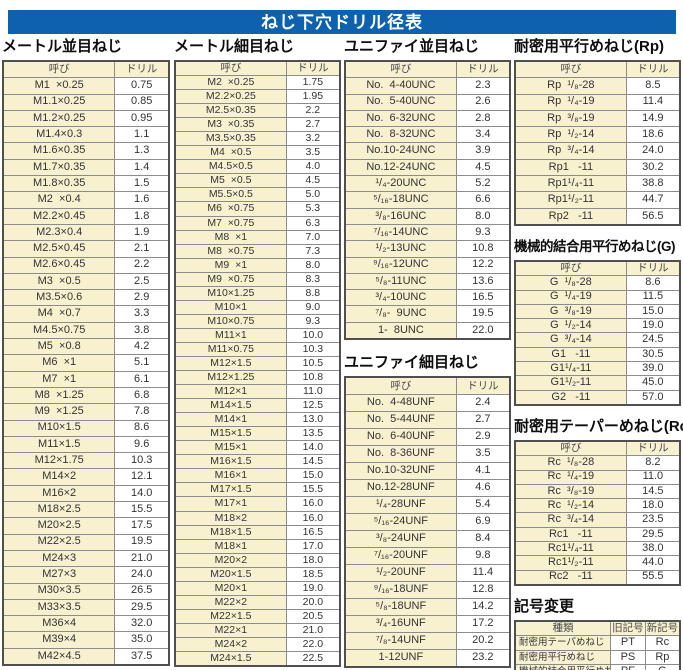  I want to click on thread-name-cell: M22×1.5, so click(230, 616).